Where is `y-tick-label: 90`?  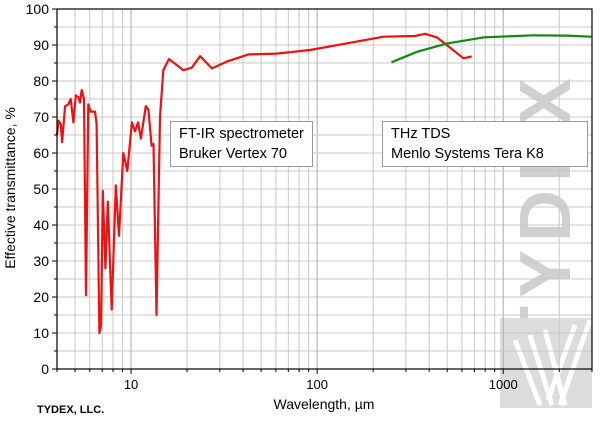
y-tick-label: 90 is located at coordinates (41, 45).